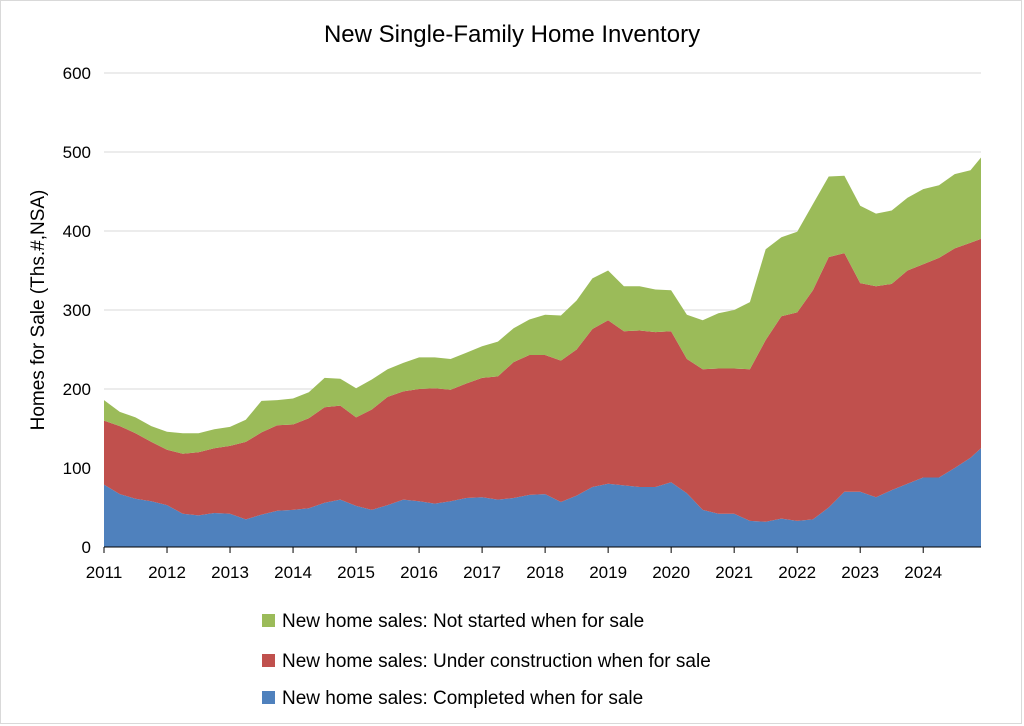  I want to click on x-tick-label: 2011, so click(104, 572).